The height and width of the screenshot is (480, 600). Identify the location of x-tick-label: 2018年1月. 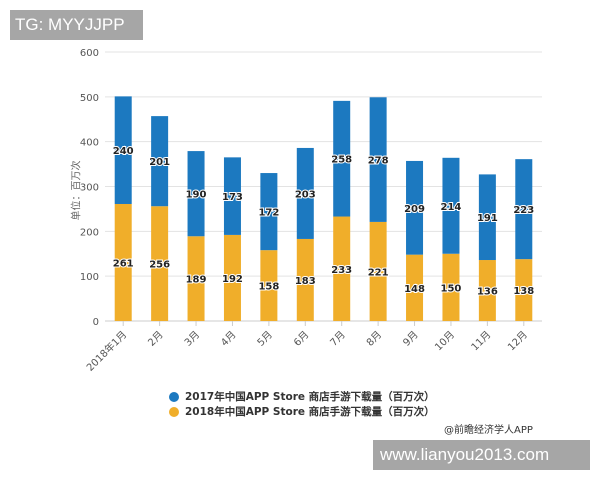
(107, 351).